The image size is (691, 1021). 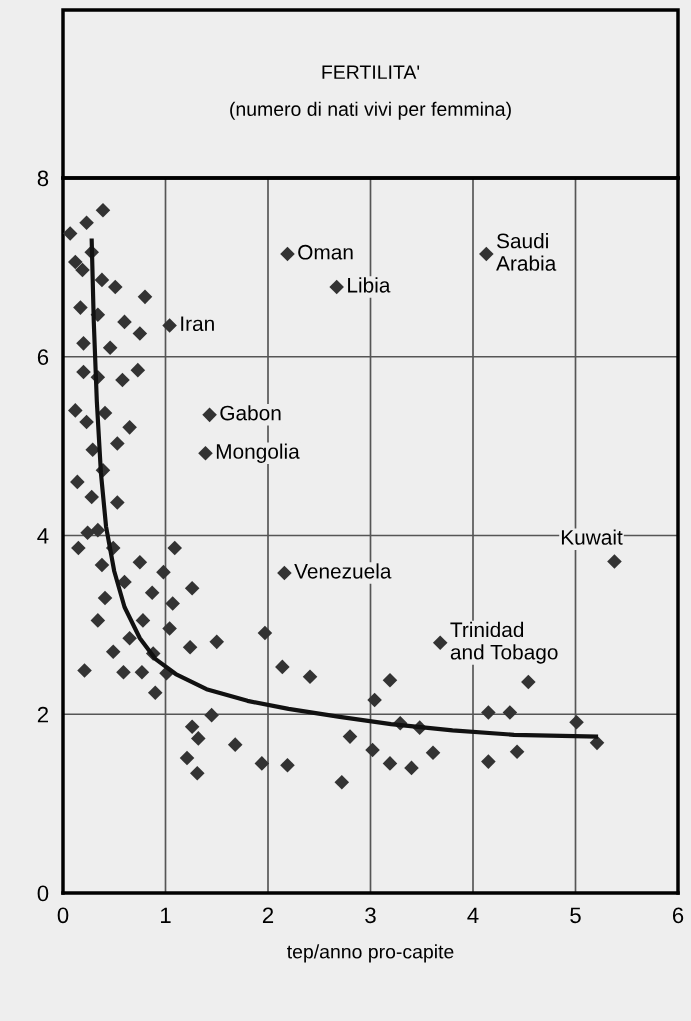 What do you see at coordinates (43, 536) in the screenshot?
I see `y-tick-label: 4` at bounding box center [43, 536].